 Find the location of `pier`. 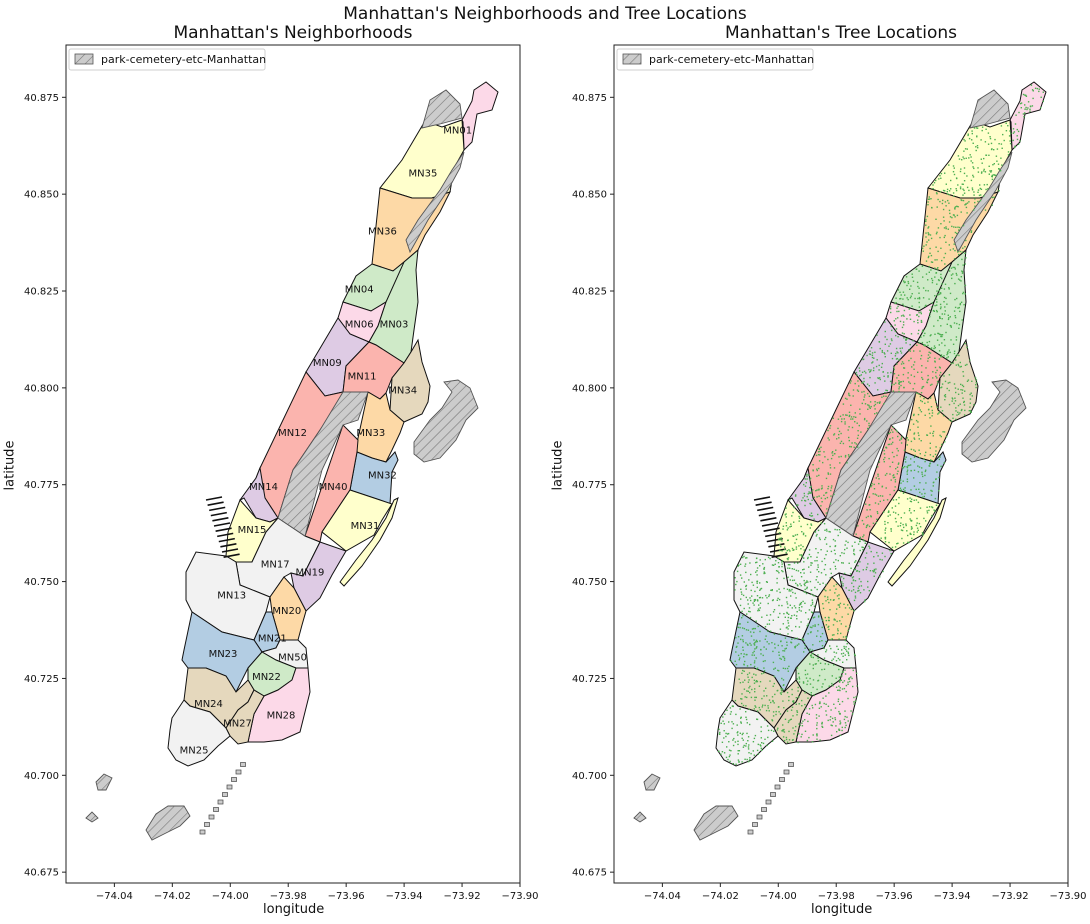

pier is located at coordinates (216, 809).